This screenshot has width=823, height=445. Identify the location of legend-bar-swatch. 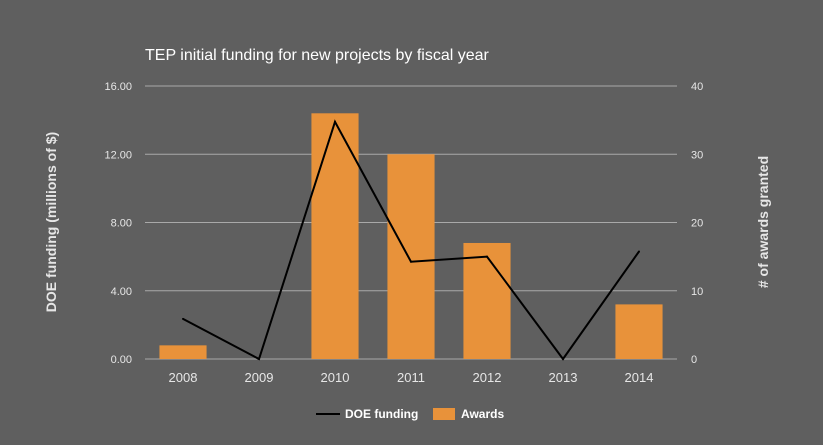
(444, 414).